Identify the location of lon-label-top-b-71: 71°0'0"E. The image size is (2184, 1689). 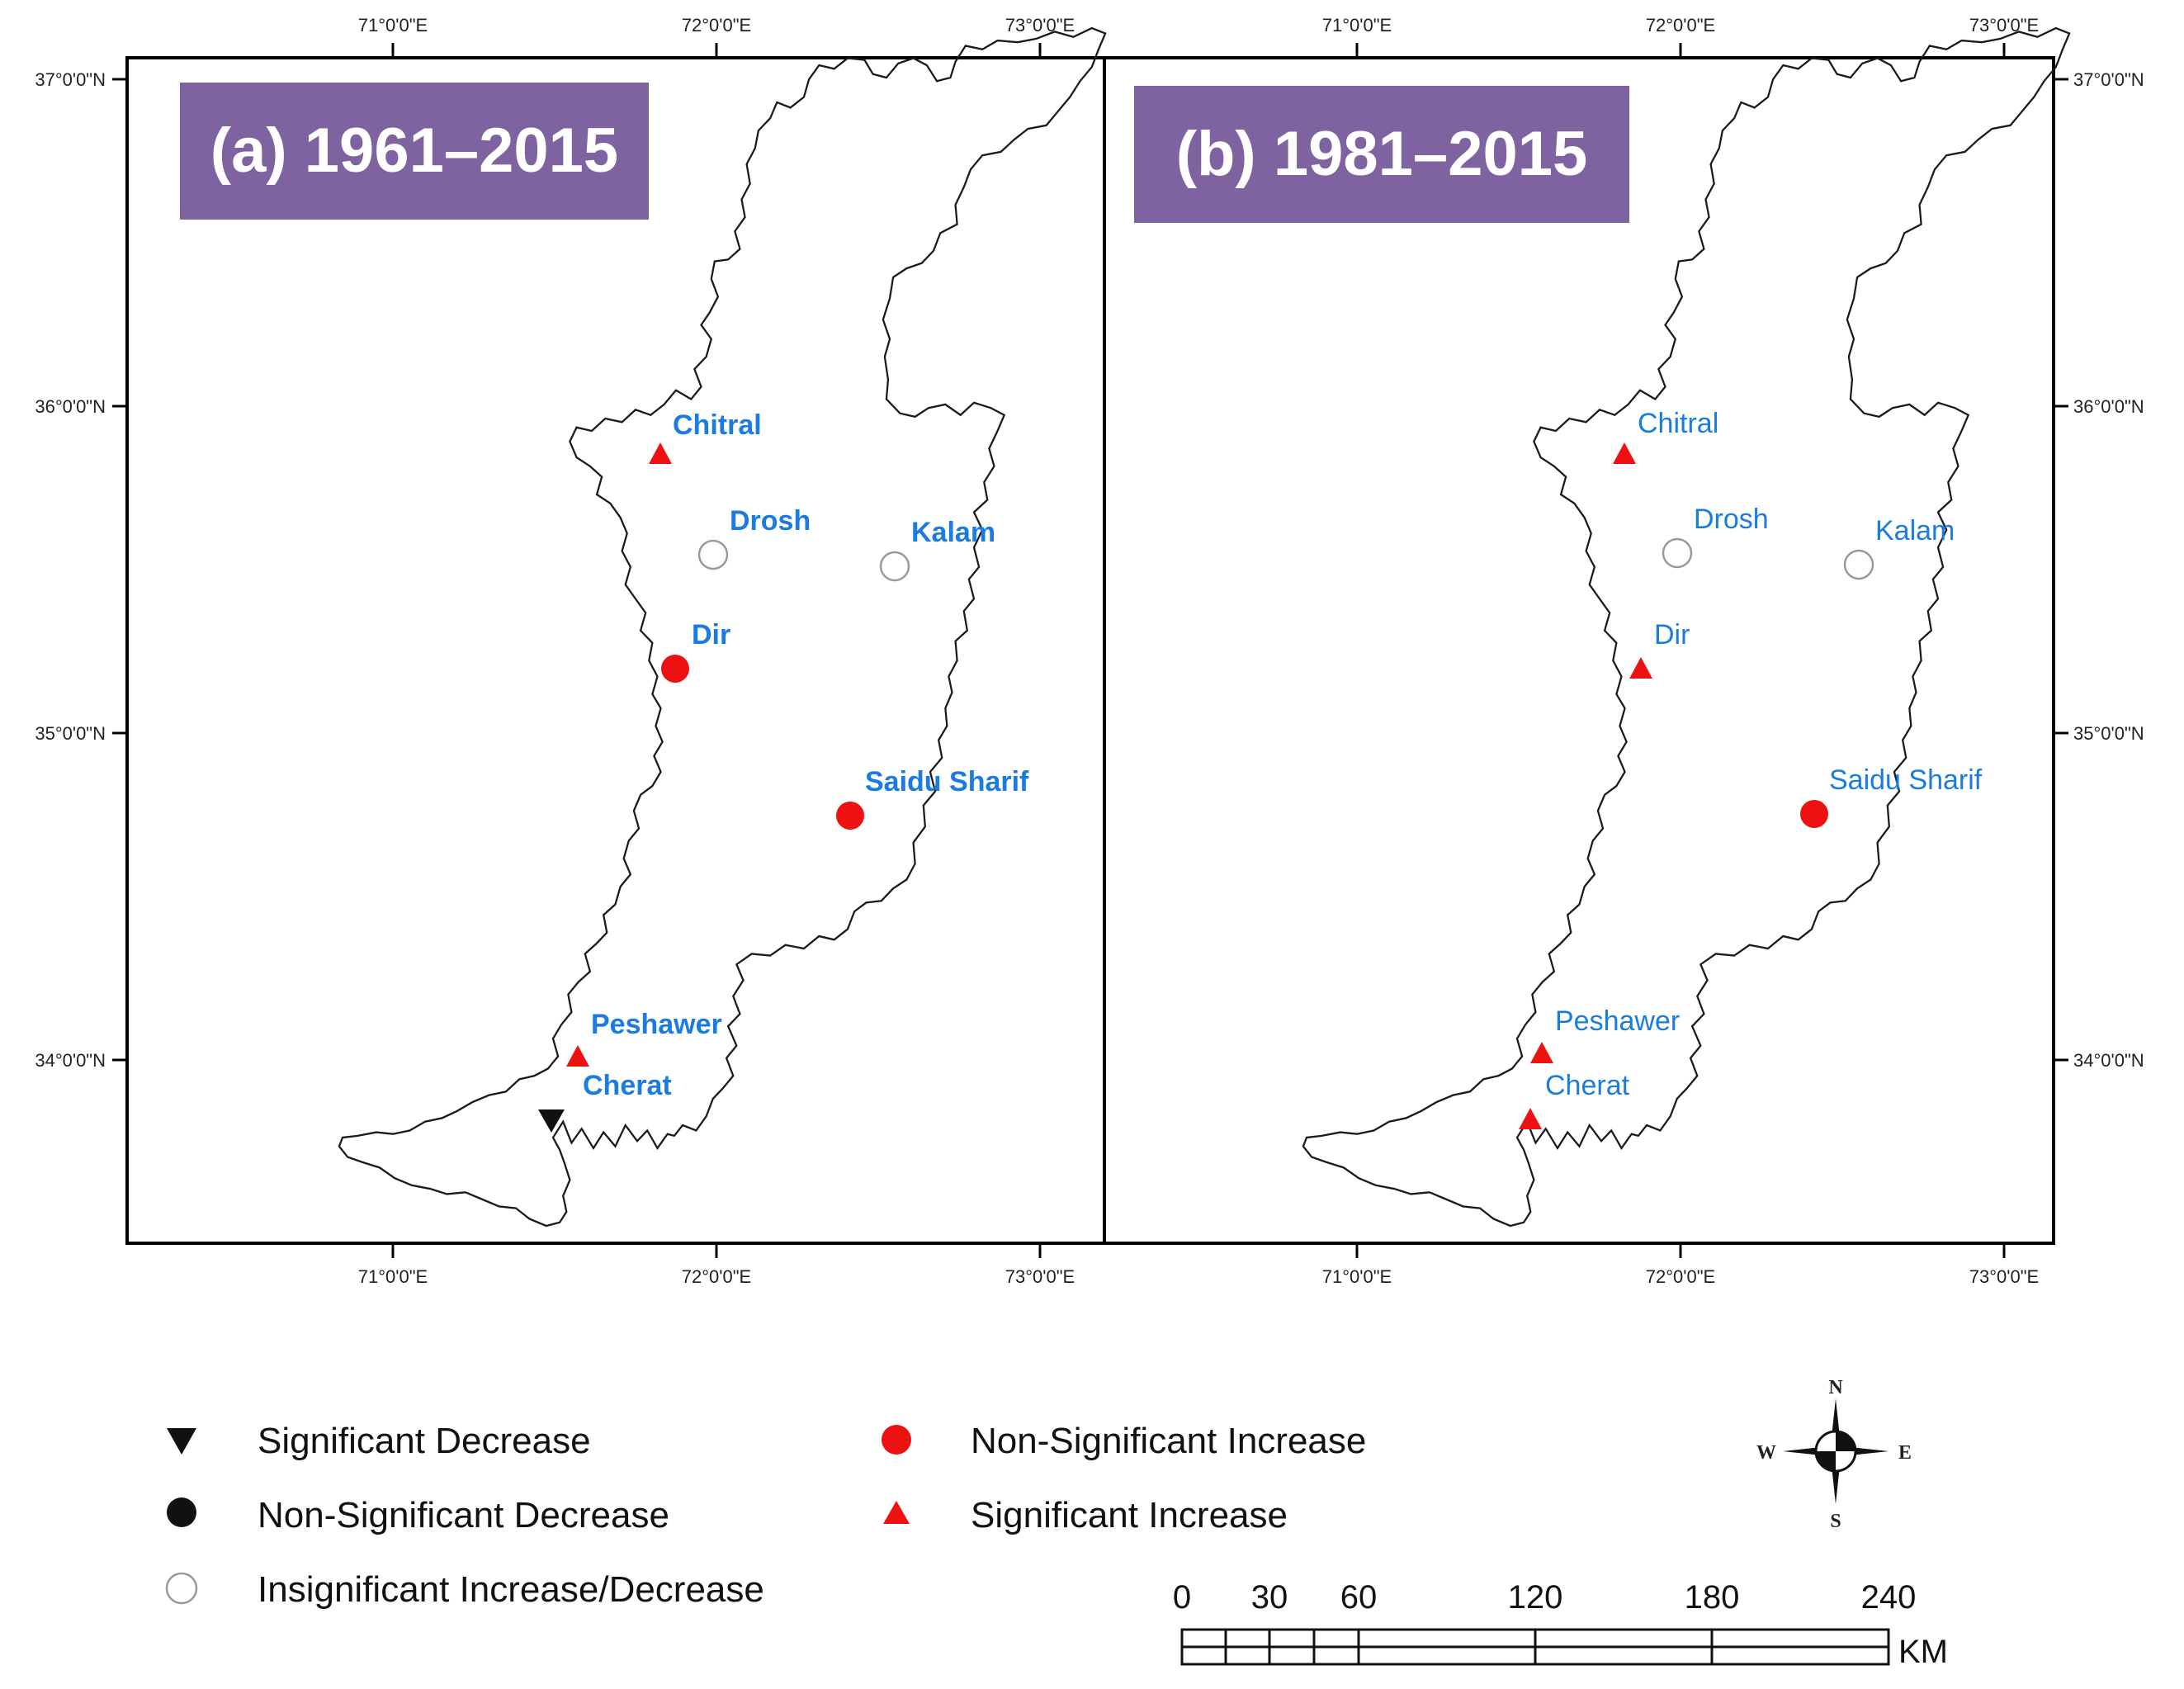
(1357, 25).